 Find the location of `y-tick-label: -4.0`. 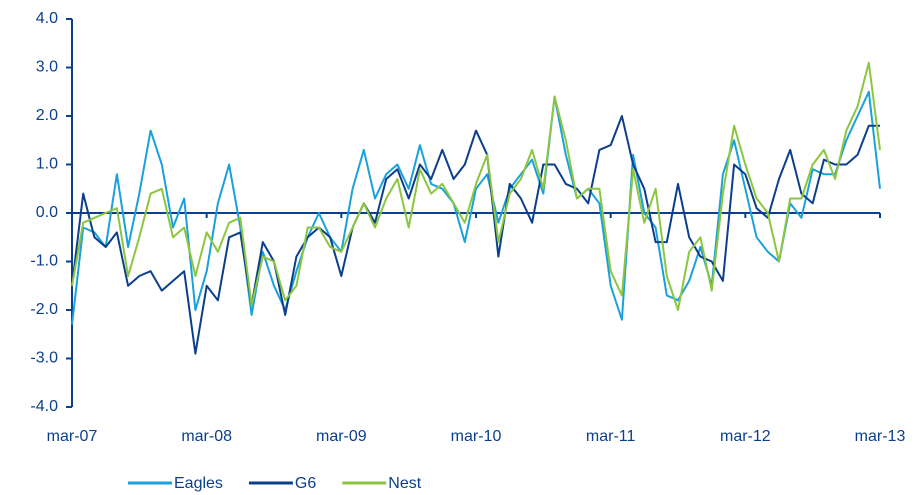

y-tick-label: -4.0 is located at coordinates (44, 406).